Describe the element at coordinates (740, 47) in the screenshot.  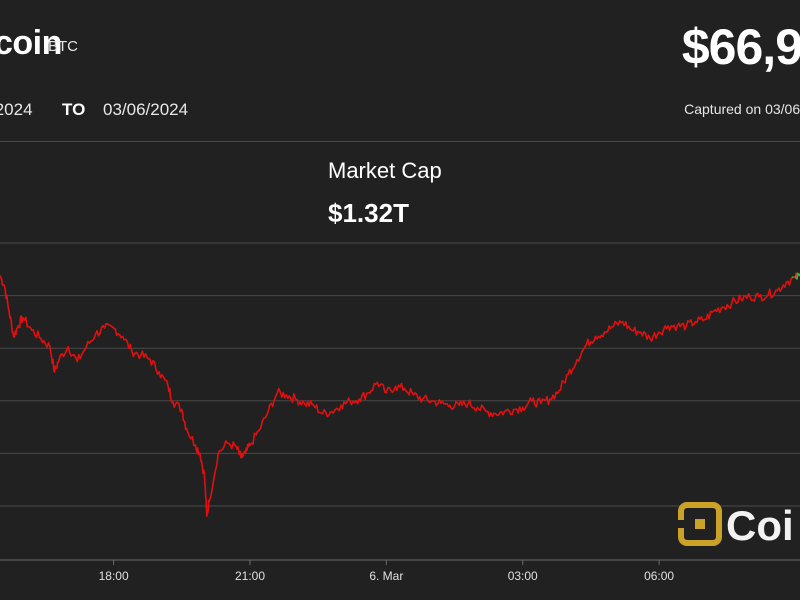
I see `current-price: $66,9` at that location.